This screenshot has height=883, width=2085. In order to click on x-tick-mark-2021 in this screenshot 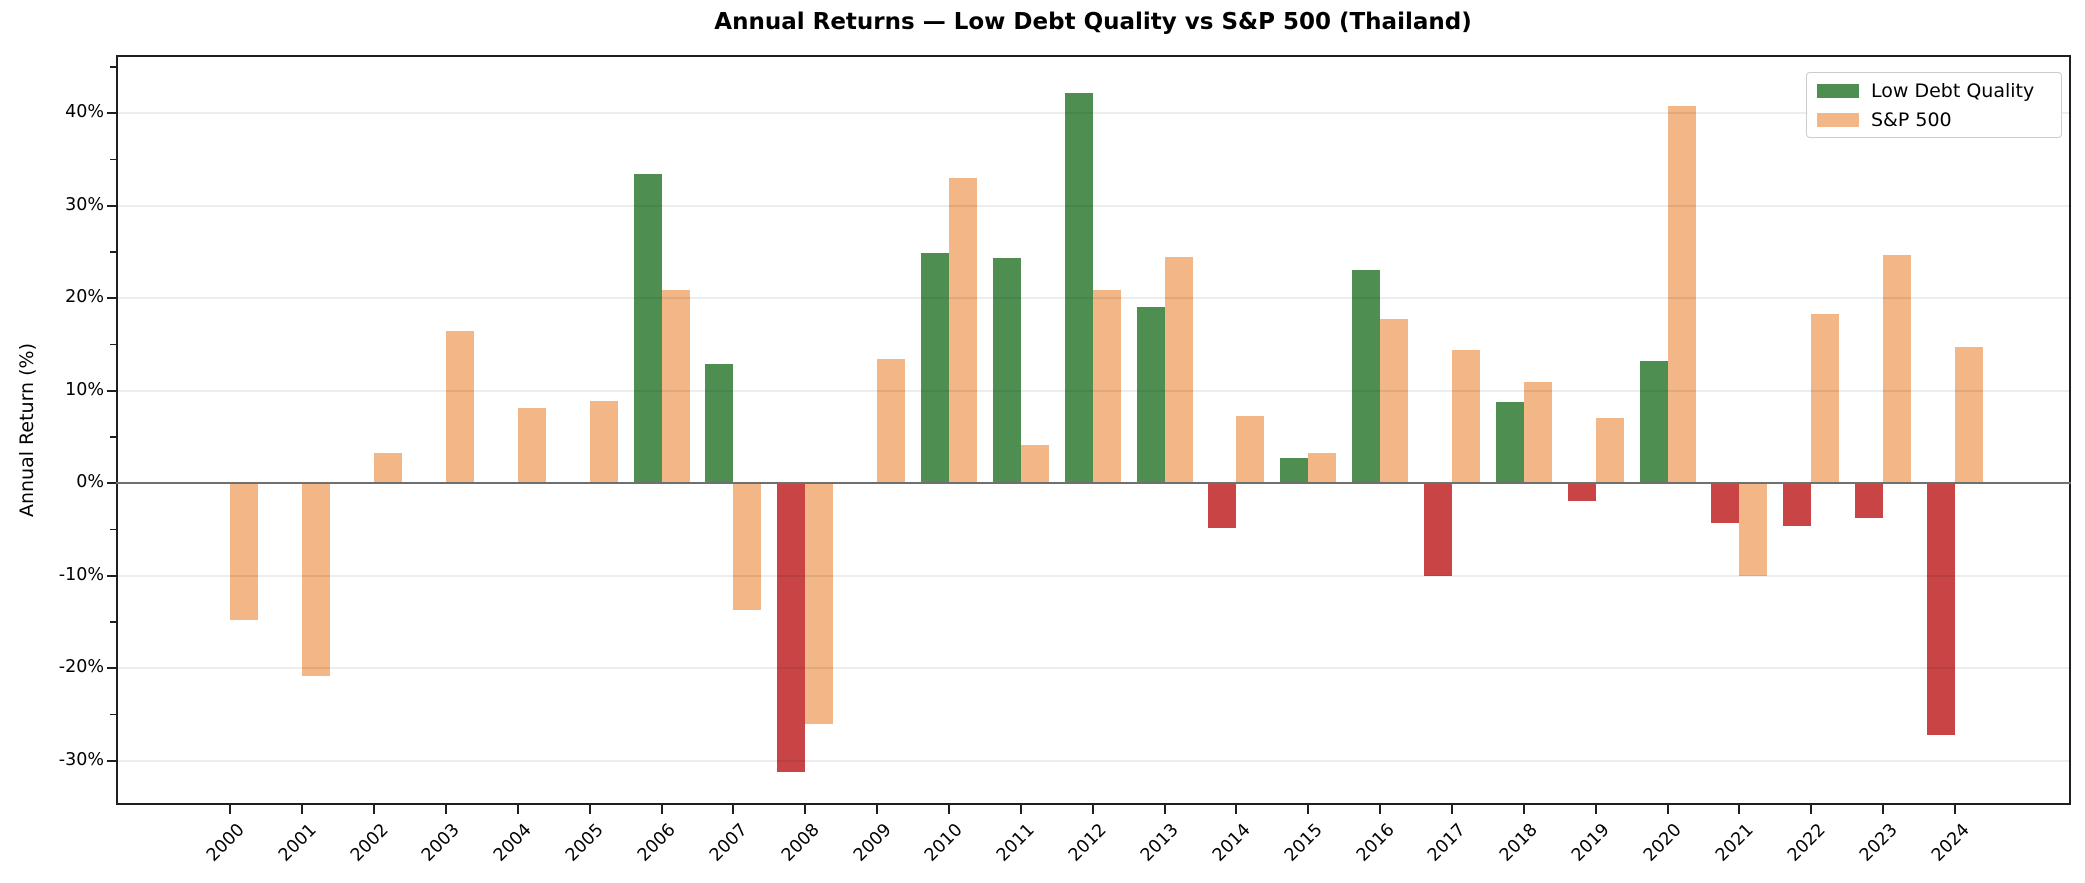, I will do `click(1739, 809)`.